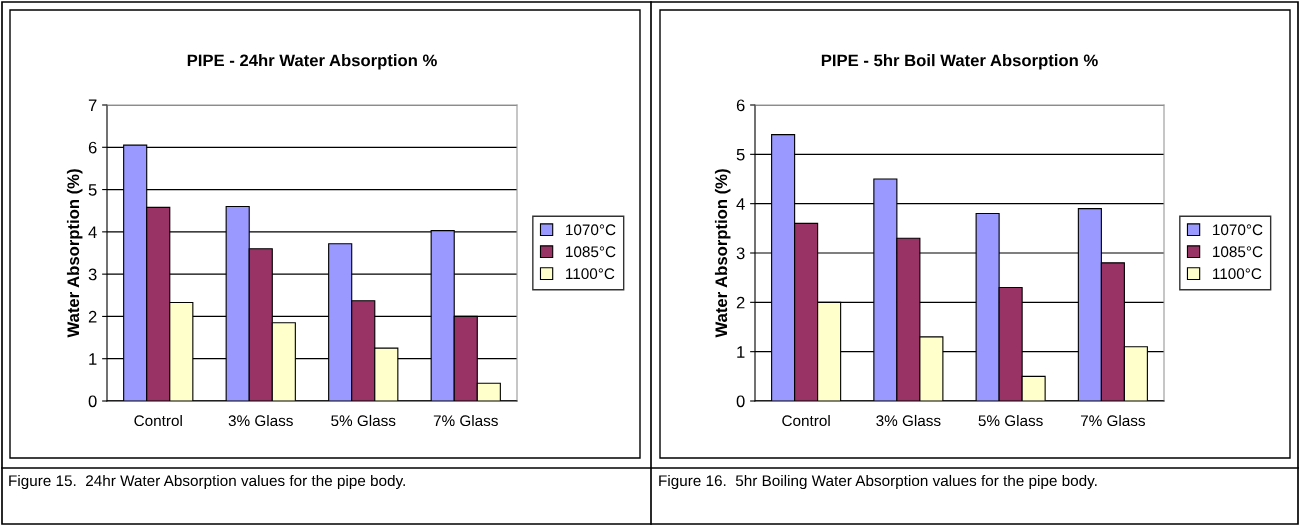 The height and width of the screenshot is (527, 1302). I want to click on chart-title: PIPE - 24hr Water Absorption %, so click(312, 62).